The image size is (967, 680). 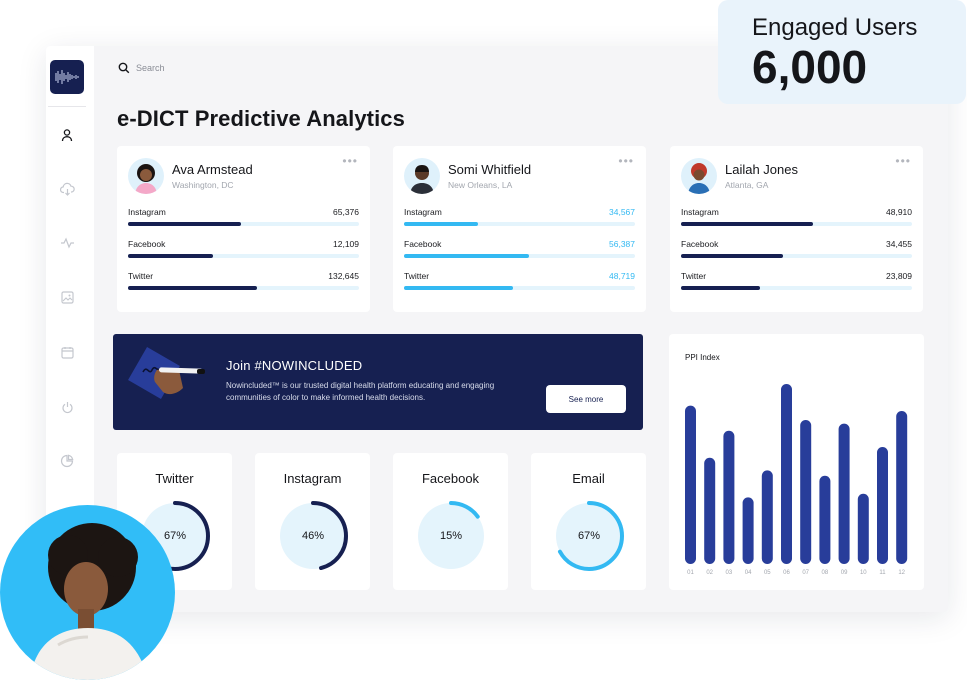 I want to click on x-tick-label: 09, so click(x=844, y=573).